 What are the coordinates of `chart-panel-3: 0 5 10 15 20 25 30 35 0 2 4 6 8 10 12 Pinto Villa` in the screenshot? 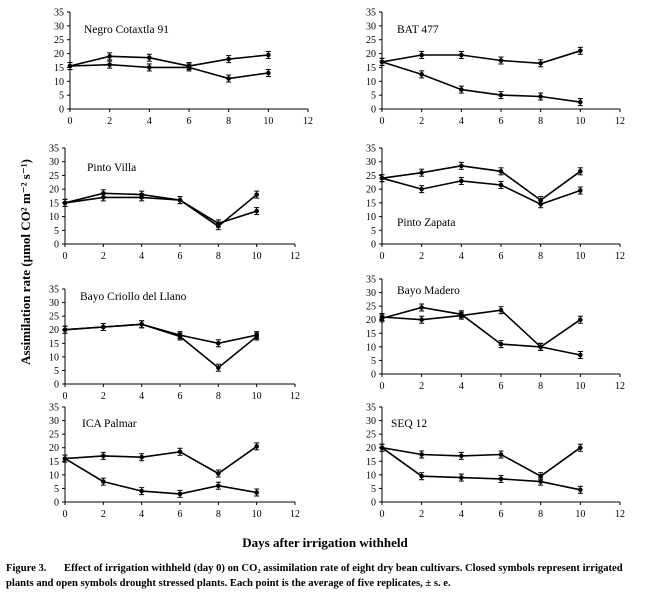 It's located at (174, 203).